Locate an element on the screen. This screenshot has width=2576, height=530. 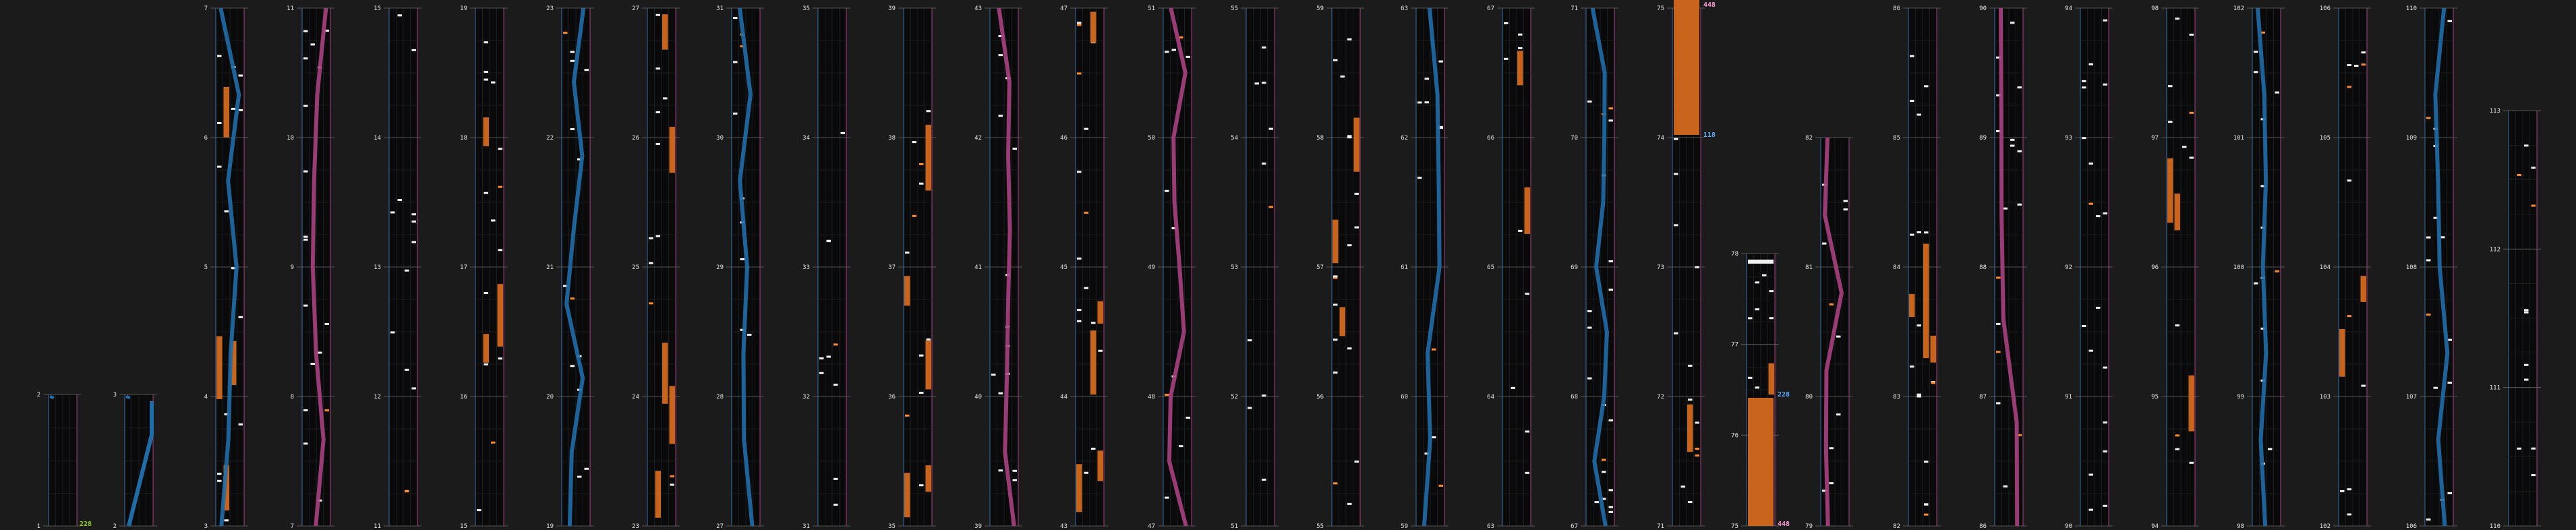
measure-number: 82 is located at coordinates (1809, 138).